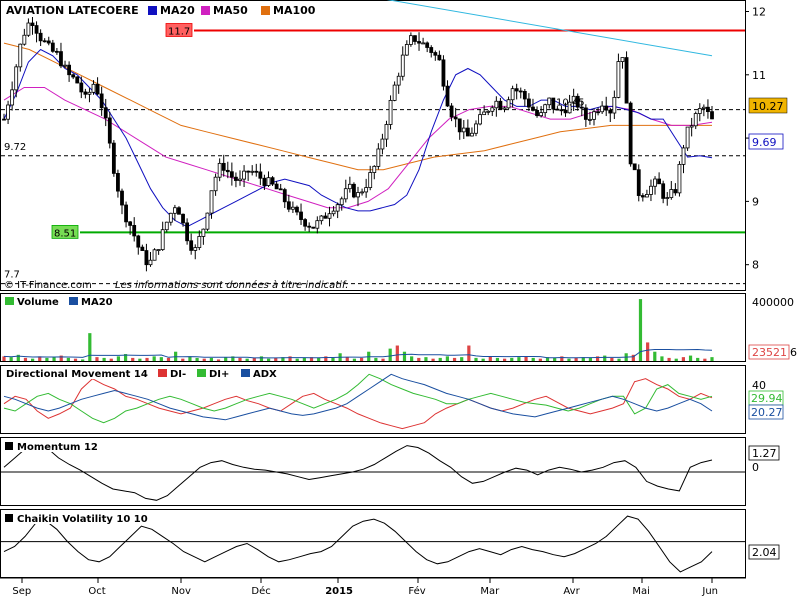 The image size is (800, 600). What do you see at coordinates (177, 10) in the screenshot?
I see `legend-label-ma20: MA20` at bounding box center [177, 10].